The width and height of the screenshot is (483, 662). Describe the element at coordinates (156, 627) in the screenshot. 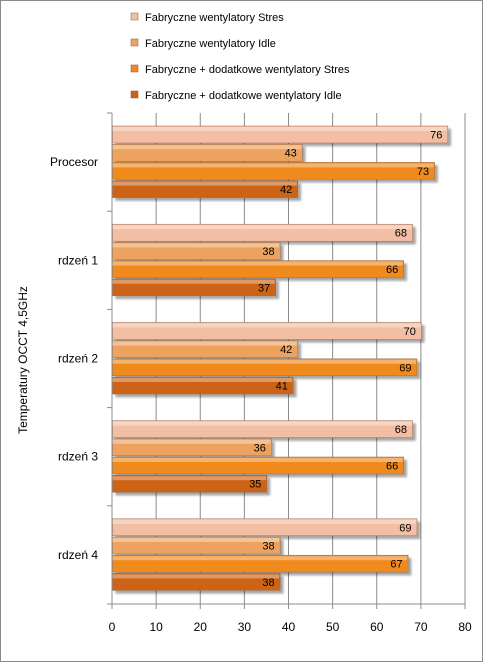

I see `x-tick-label: 10` at that location.